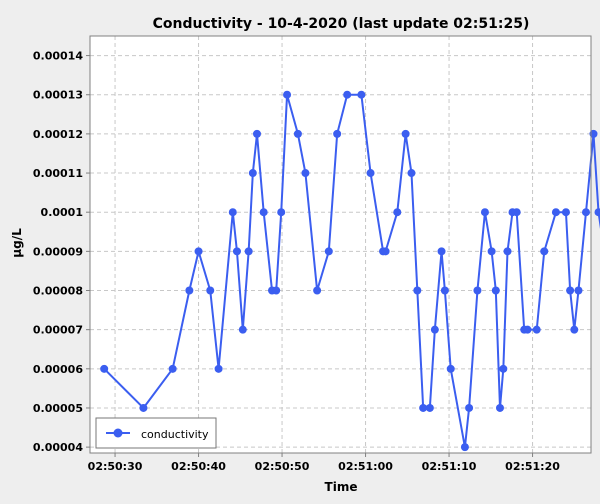 The width and height of the screenshot is (600, 504). I want to click on y-tick-label: 0.00011, so click(58, 173).